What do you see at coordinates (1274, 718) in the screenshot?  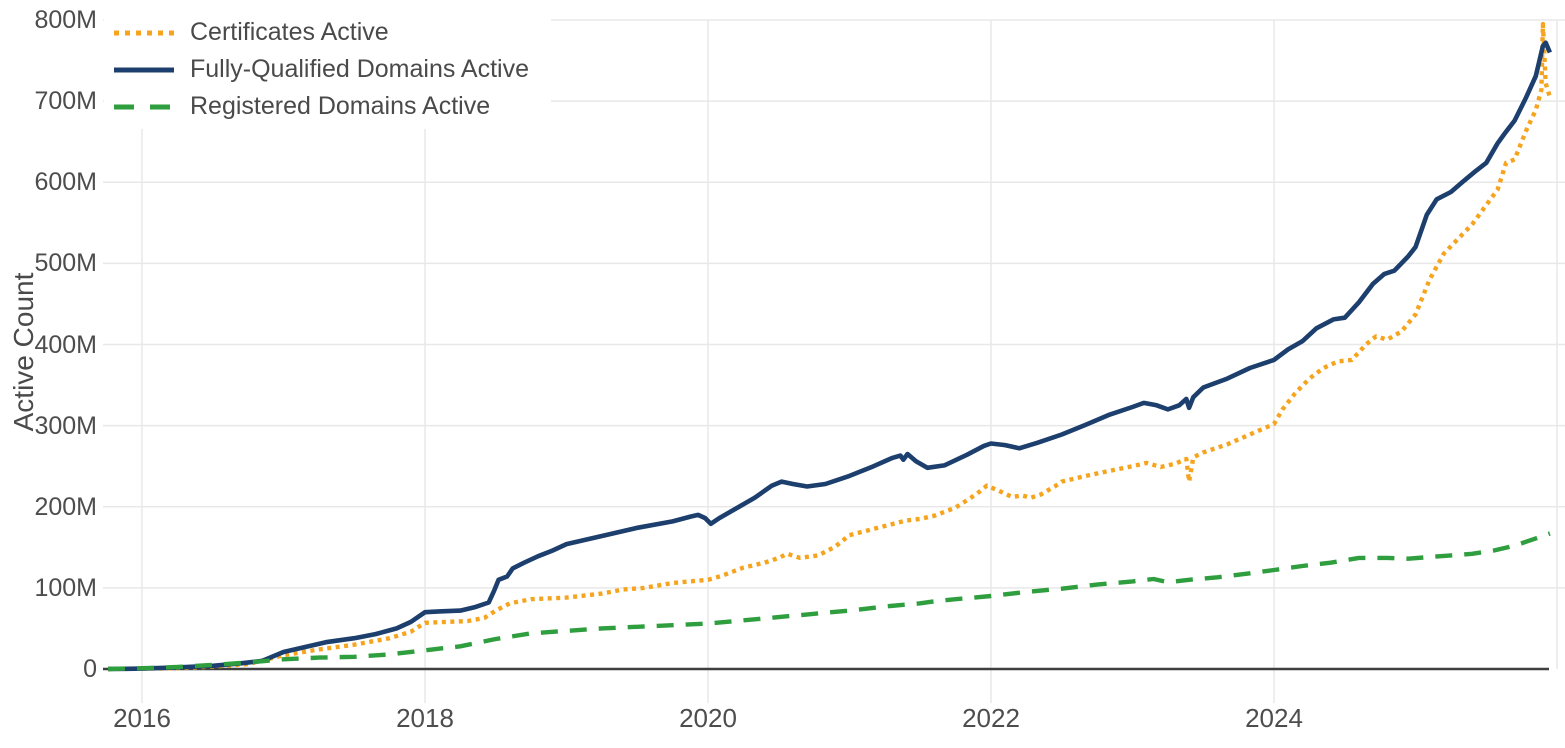 I see `x-tick-label: 2024` at bounding box center [1274, 718].